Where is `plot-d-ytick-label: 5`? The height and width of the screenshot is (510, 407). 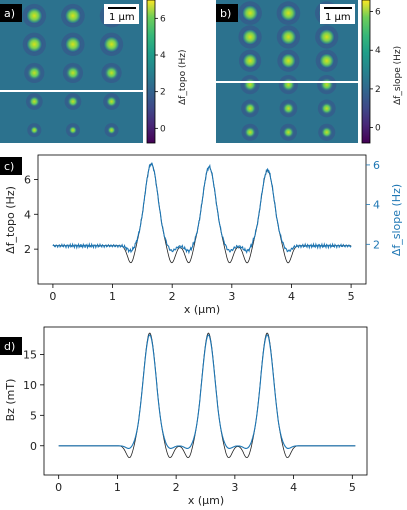 plot-d-ytick-label: 5 is located at coordinates (33, 415).